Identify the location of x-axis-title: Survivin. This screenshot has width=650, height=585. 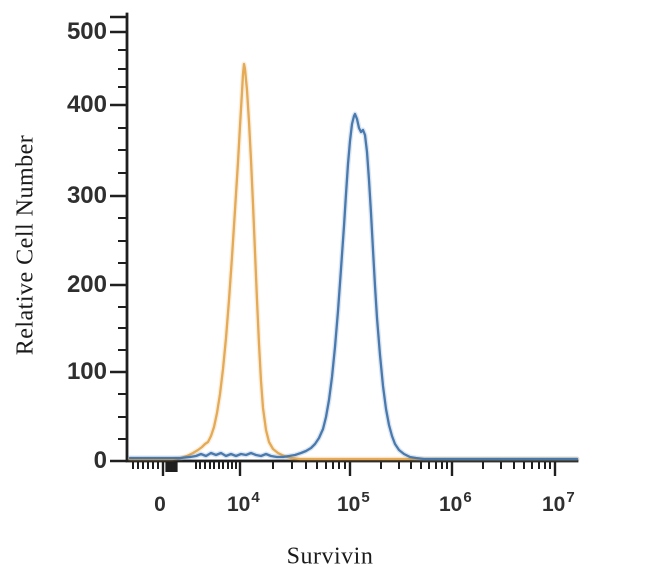
(330, 556).